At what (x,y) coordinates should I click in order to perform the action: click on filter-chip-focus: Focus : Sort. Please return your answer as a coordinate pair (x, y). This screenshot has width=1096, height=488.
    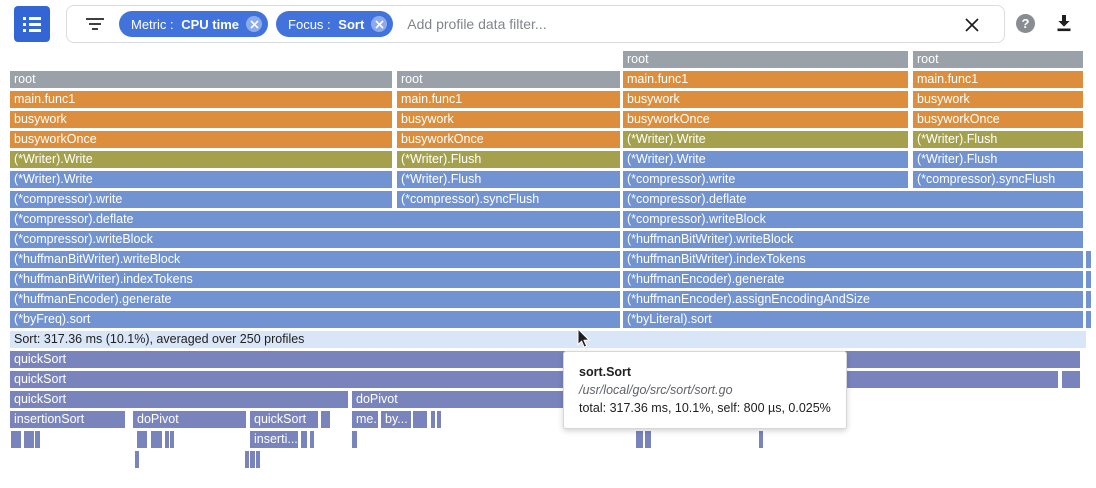
    Looking at the image, I should click on (335, 24).